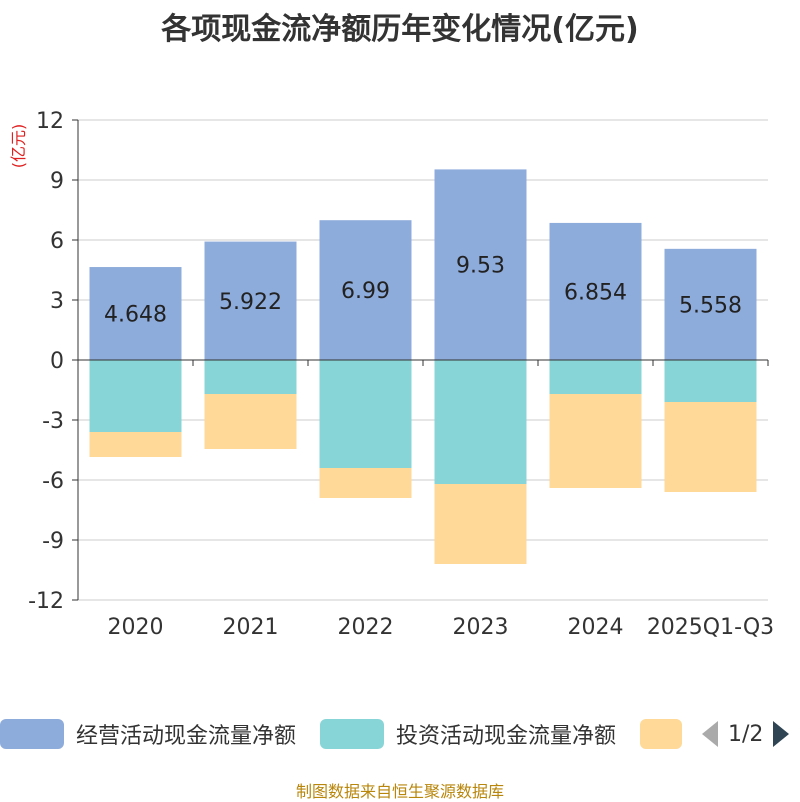 The width and height of the screenshot is (800, 802). I want to click on y-tick-label: 12, so click(50, 121).